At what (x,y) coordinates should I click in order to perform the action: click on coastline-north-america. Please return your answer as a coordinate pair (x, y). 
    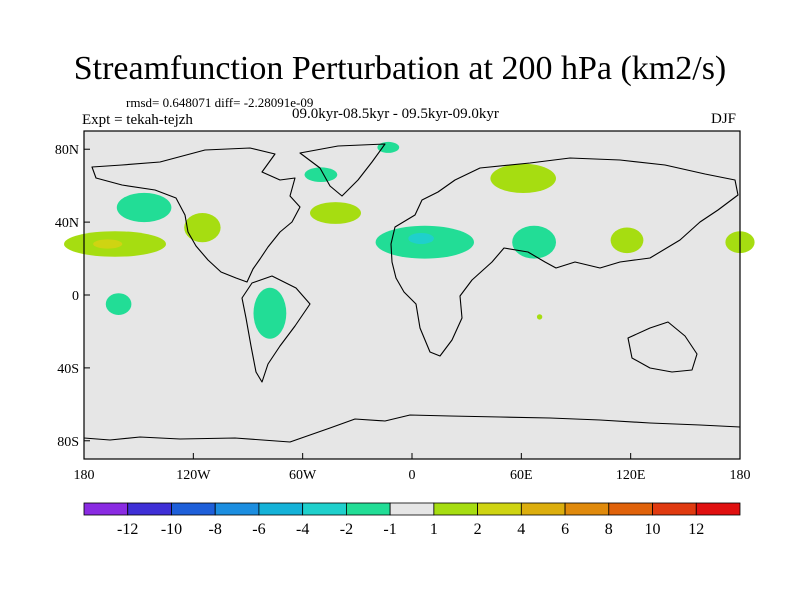
    Looking at the image, I should click on (196, 215).